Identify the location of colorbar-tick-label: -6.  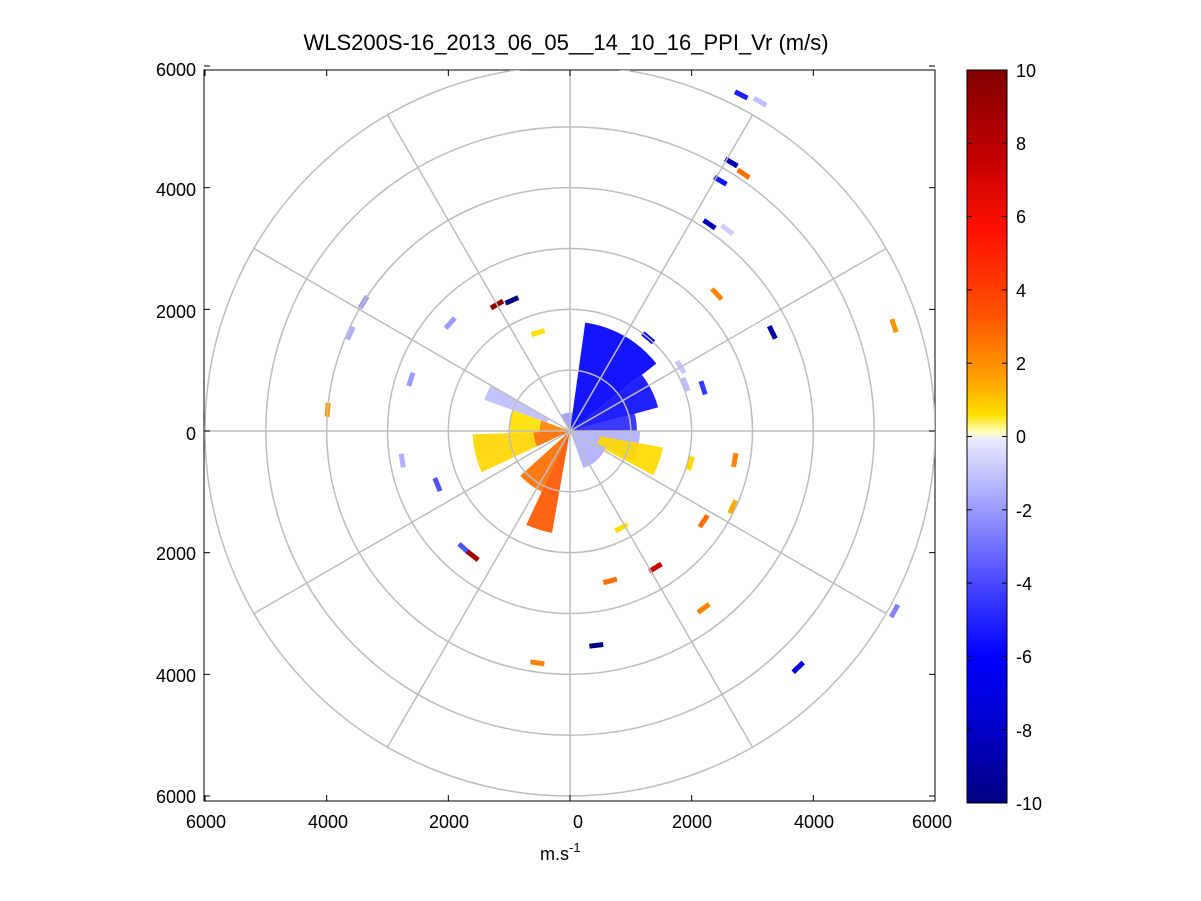
(1024, 657).